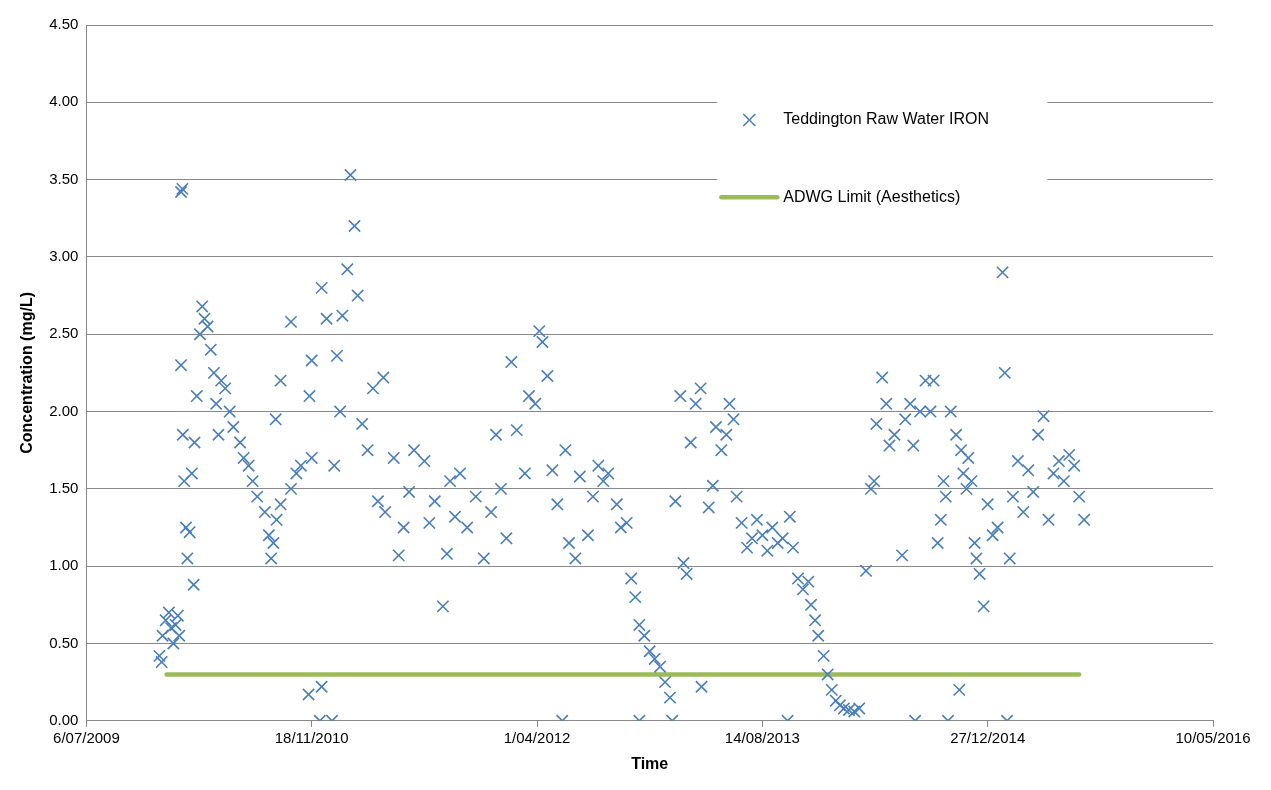  What do you see at coordinates (872, 196) in the screenshot?
I see `legend-label: ADWG Limit (Aesthetics)` at bounding box center [872, 196].